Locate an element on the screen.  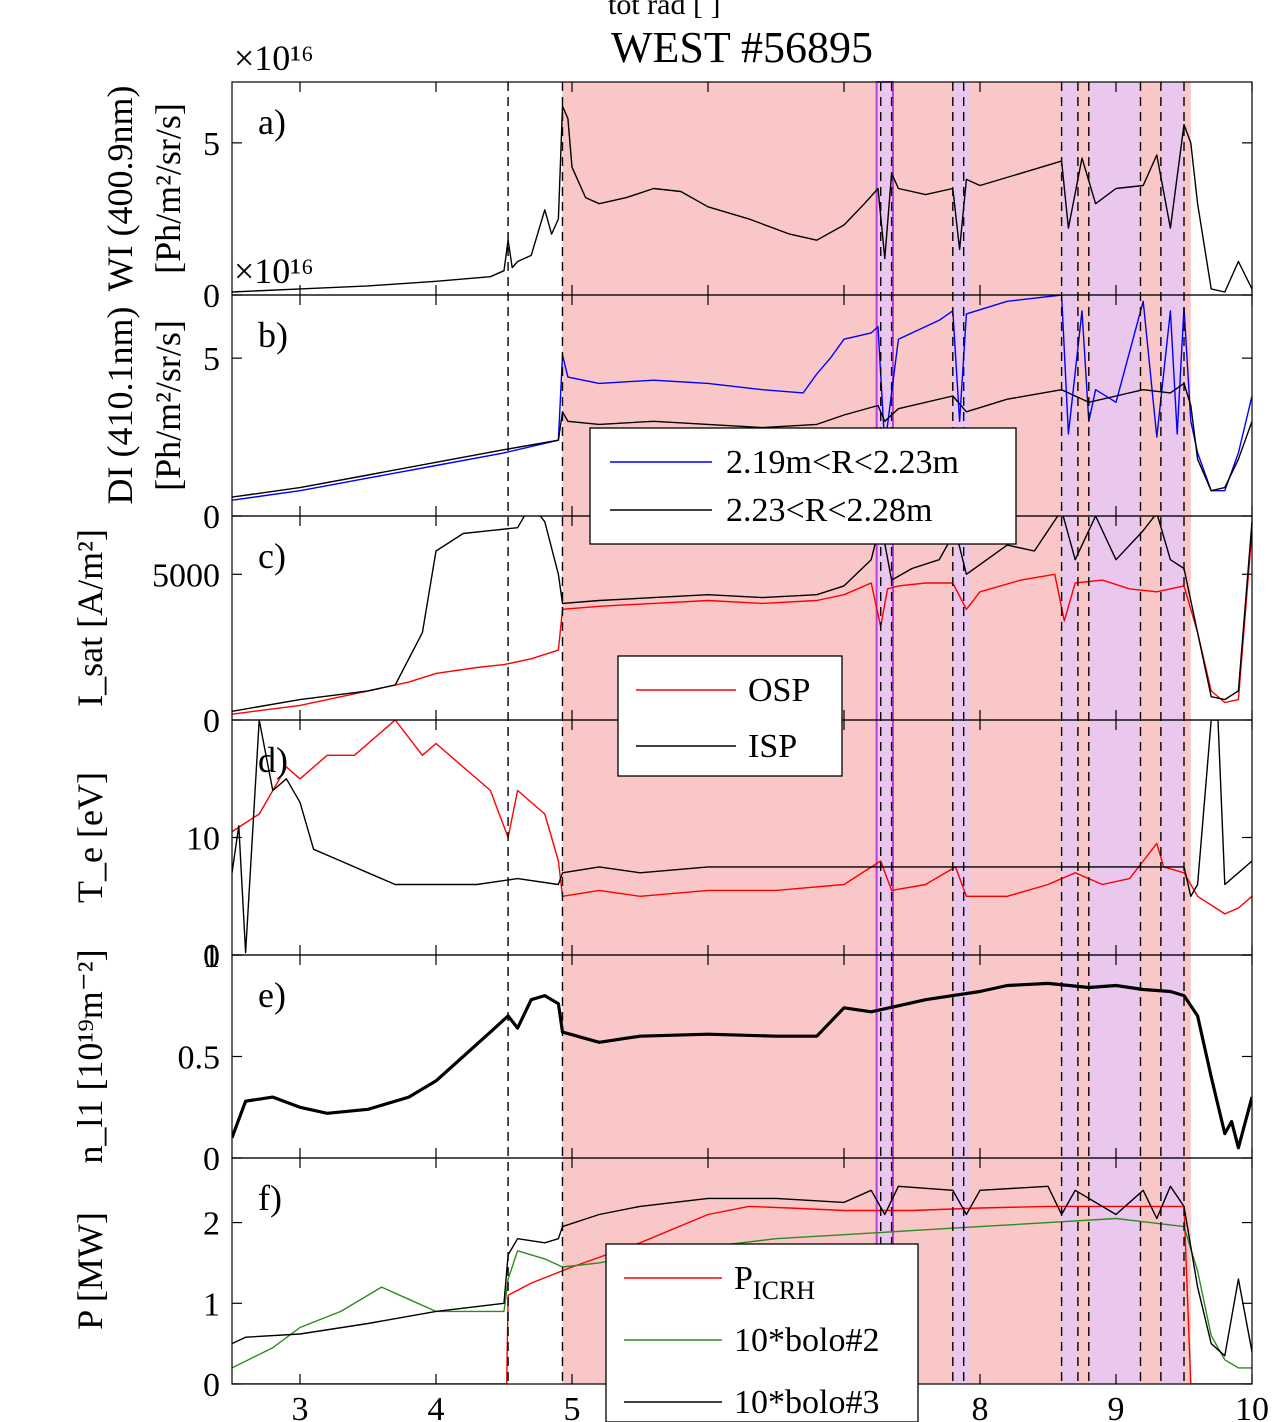
panel-label-b: b) is located at coordinates (273, 335).